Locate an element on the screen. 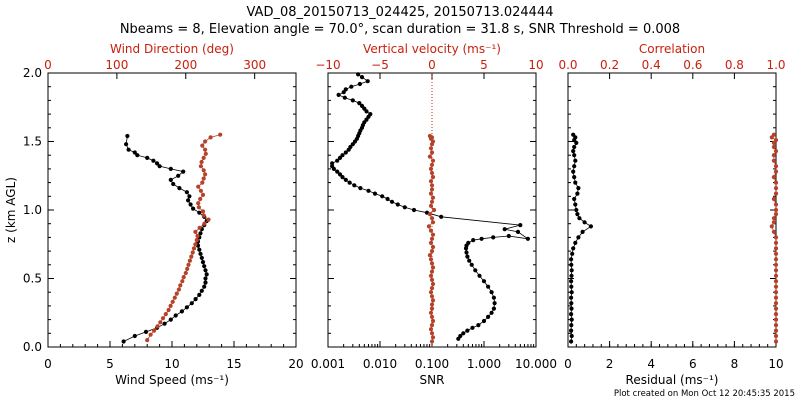  x-tick-label: 4 is located at coordinates (651, 364).